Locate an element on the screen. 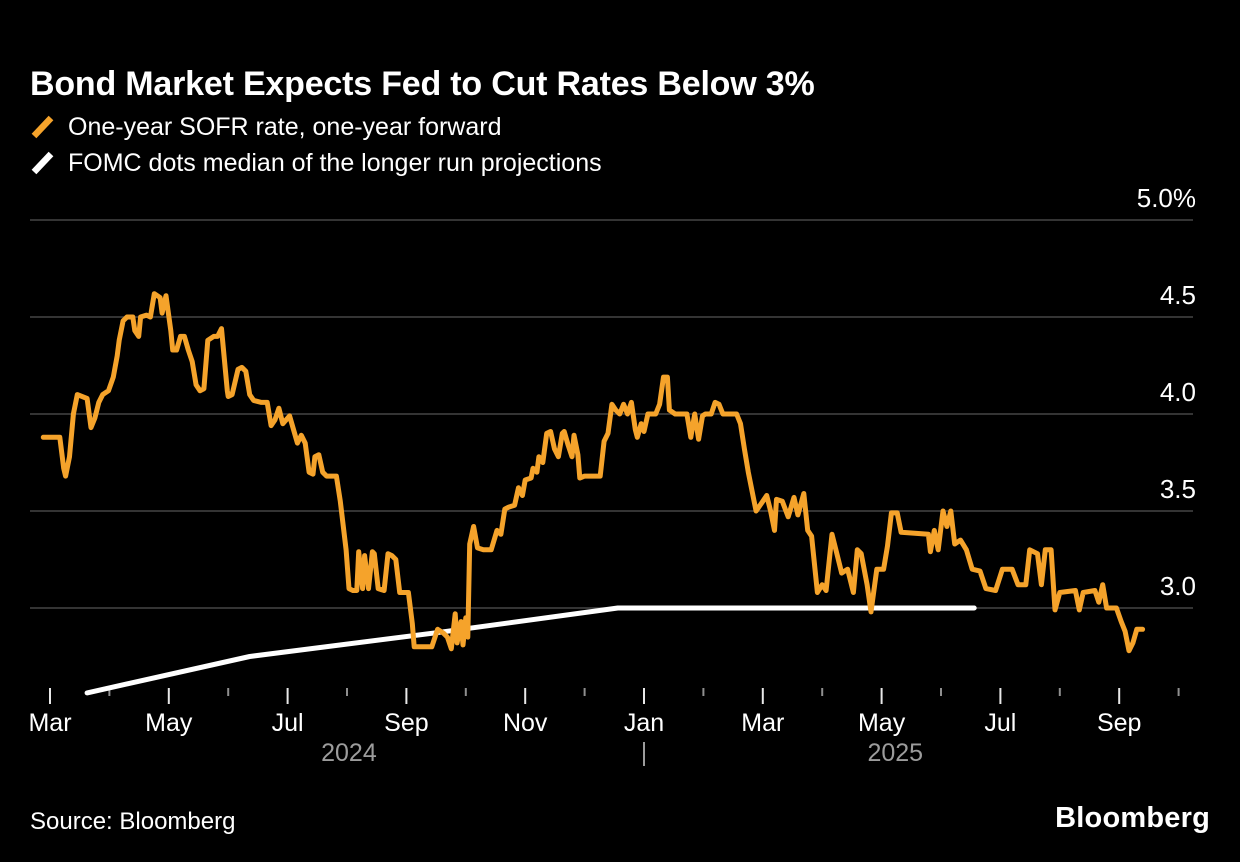 Image resolution: width=1240 pixels, height=862 pixels. legend-label-sofr: One-year SOFR rate, one-year forward is located at coordinates (285, 126).